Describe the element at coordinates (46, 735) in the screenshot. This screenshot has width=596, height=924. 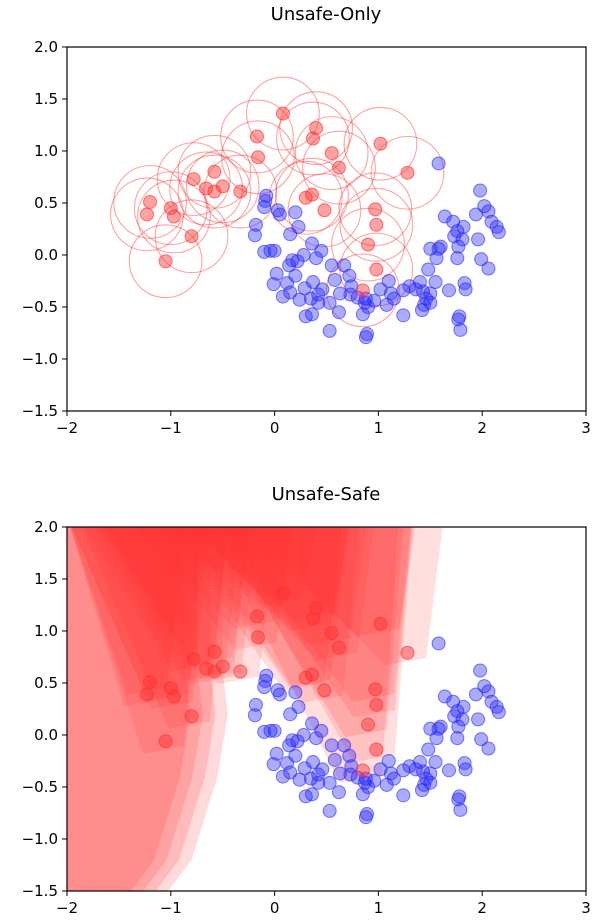
I see `y-tick-label: 0.0` at that location.